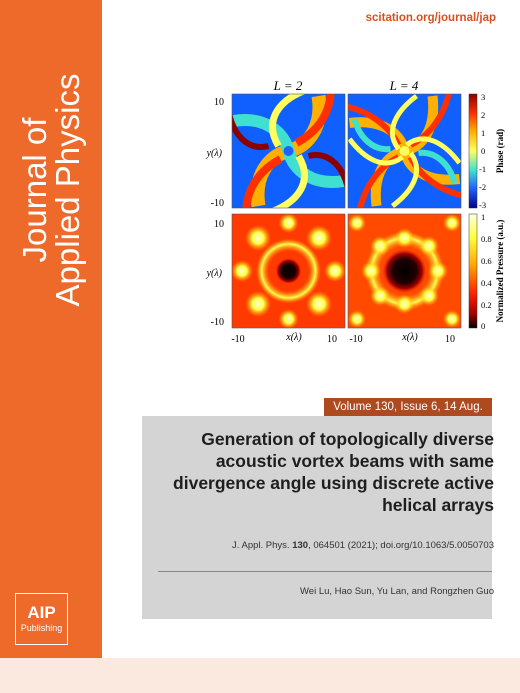 The height and width of the screenshot is (693, 520). I want to click on pressure-tick-1: 1, so click(483, 217).